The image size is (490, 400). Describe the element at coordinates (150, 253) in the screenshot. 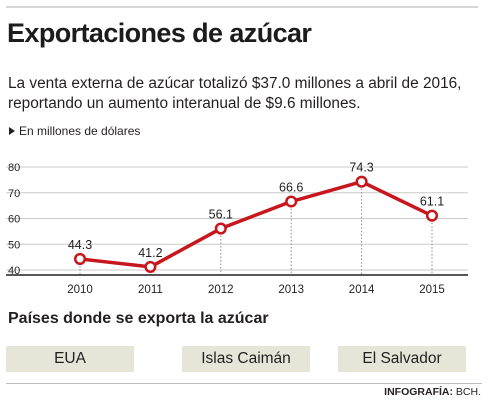

I see `data-label: 41.2` at that location.